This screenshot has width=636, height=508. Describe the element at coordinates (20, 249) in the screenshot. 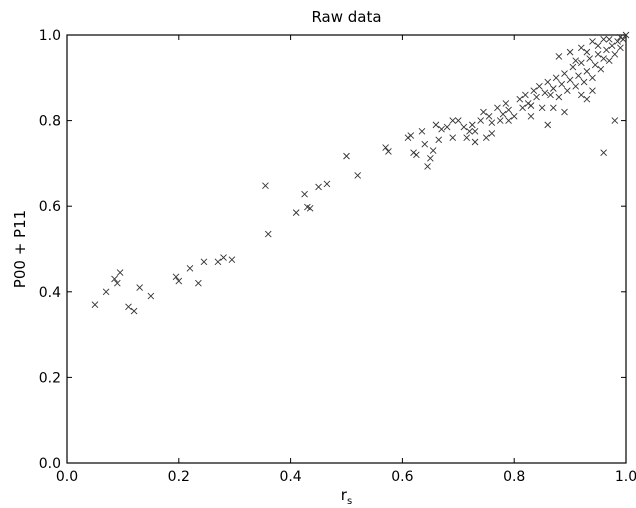

I see `y-axis-label: P00 + P11` at that location.